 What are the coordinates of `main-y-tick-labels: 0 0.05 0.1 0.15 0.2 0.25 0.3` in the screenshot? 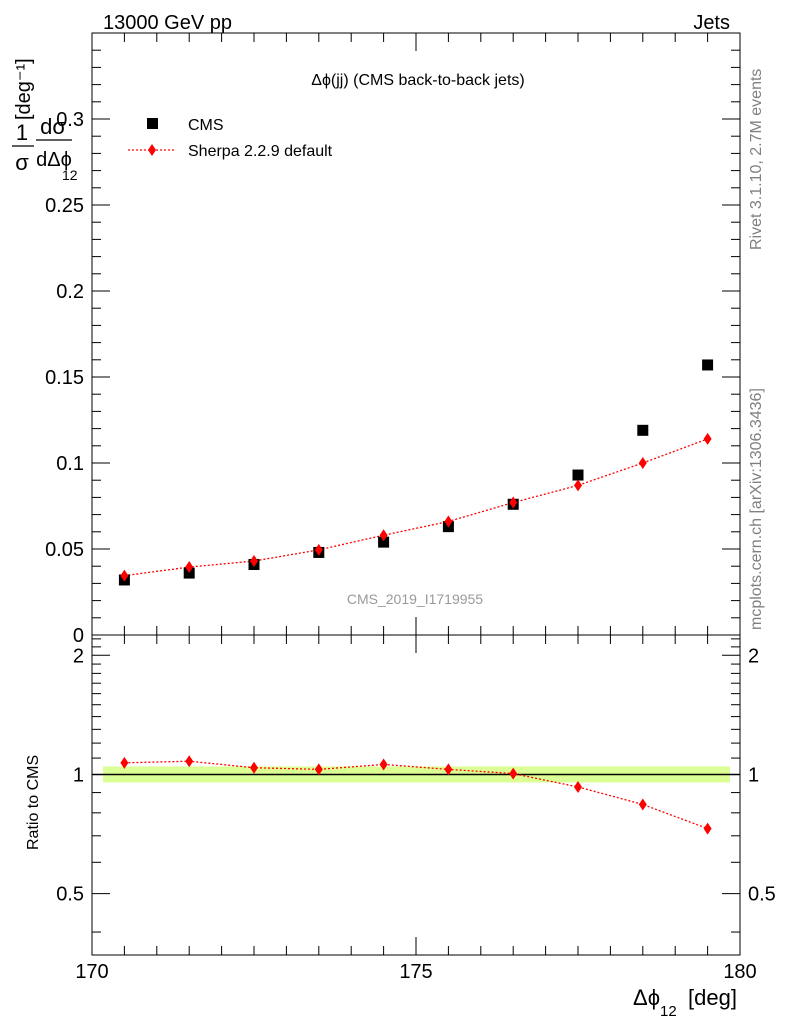 It's located at (64, 378).